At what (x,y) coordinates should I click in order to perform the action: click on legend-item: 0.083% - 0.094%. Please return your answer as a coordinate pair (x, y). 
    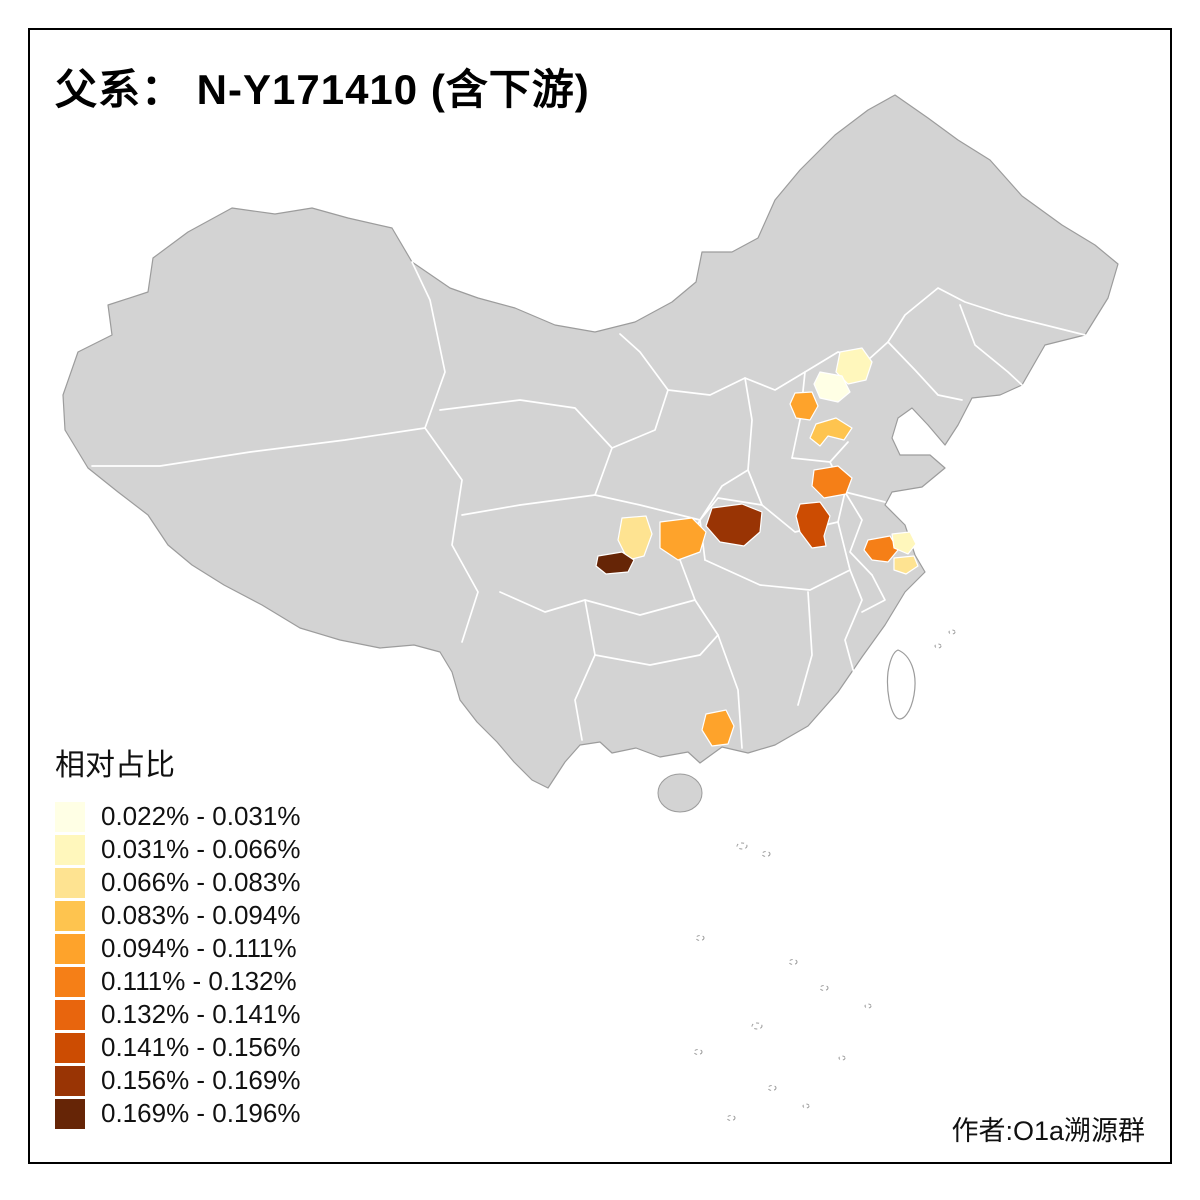
    Looking at the image, I should click on (177, 915).